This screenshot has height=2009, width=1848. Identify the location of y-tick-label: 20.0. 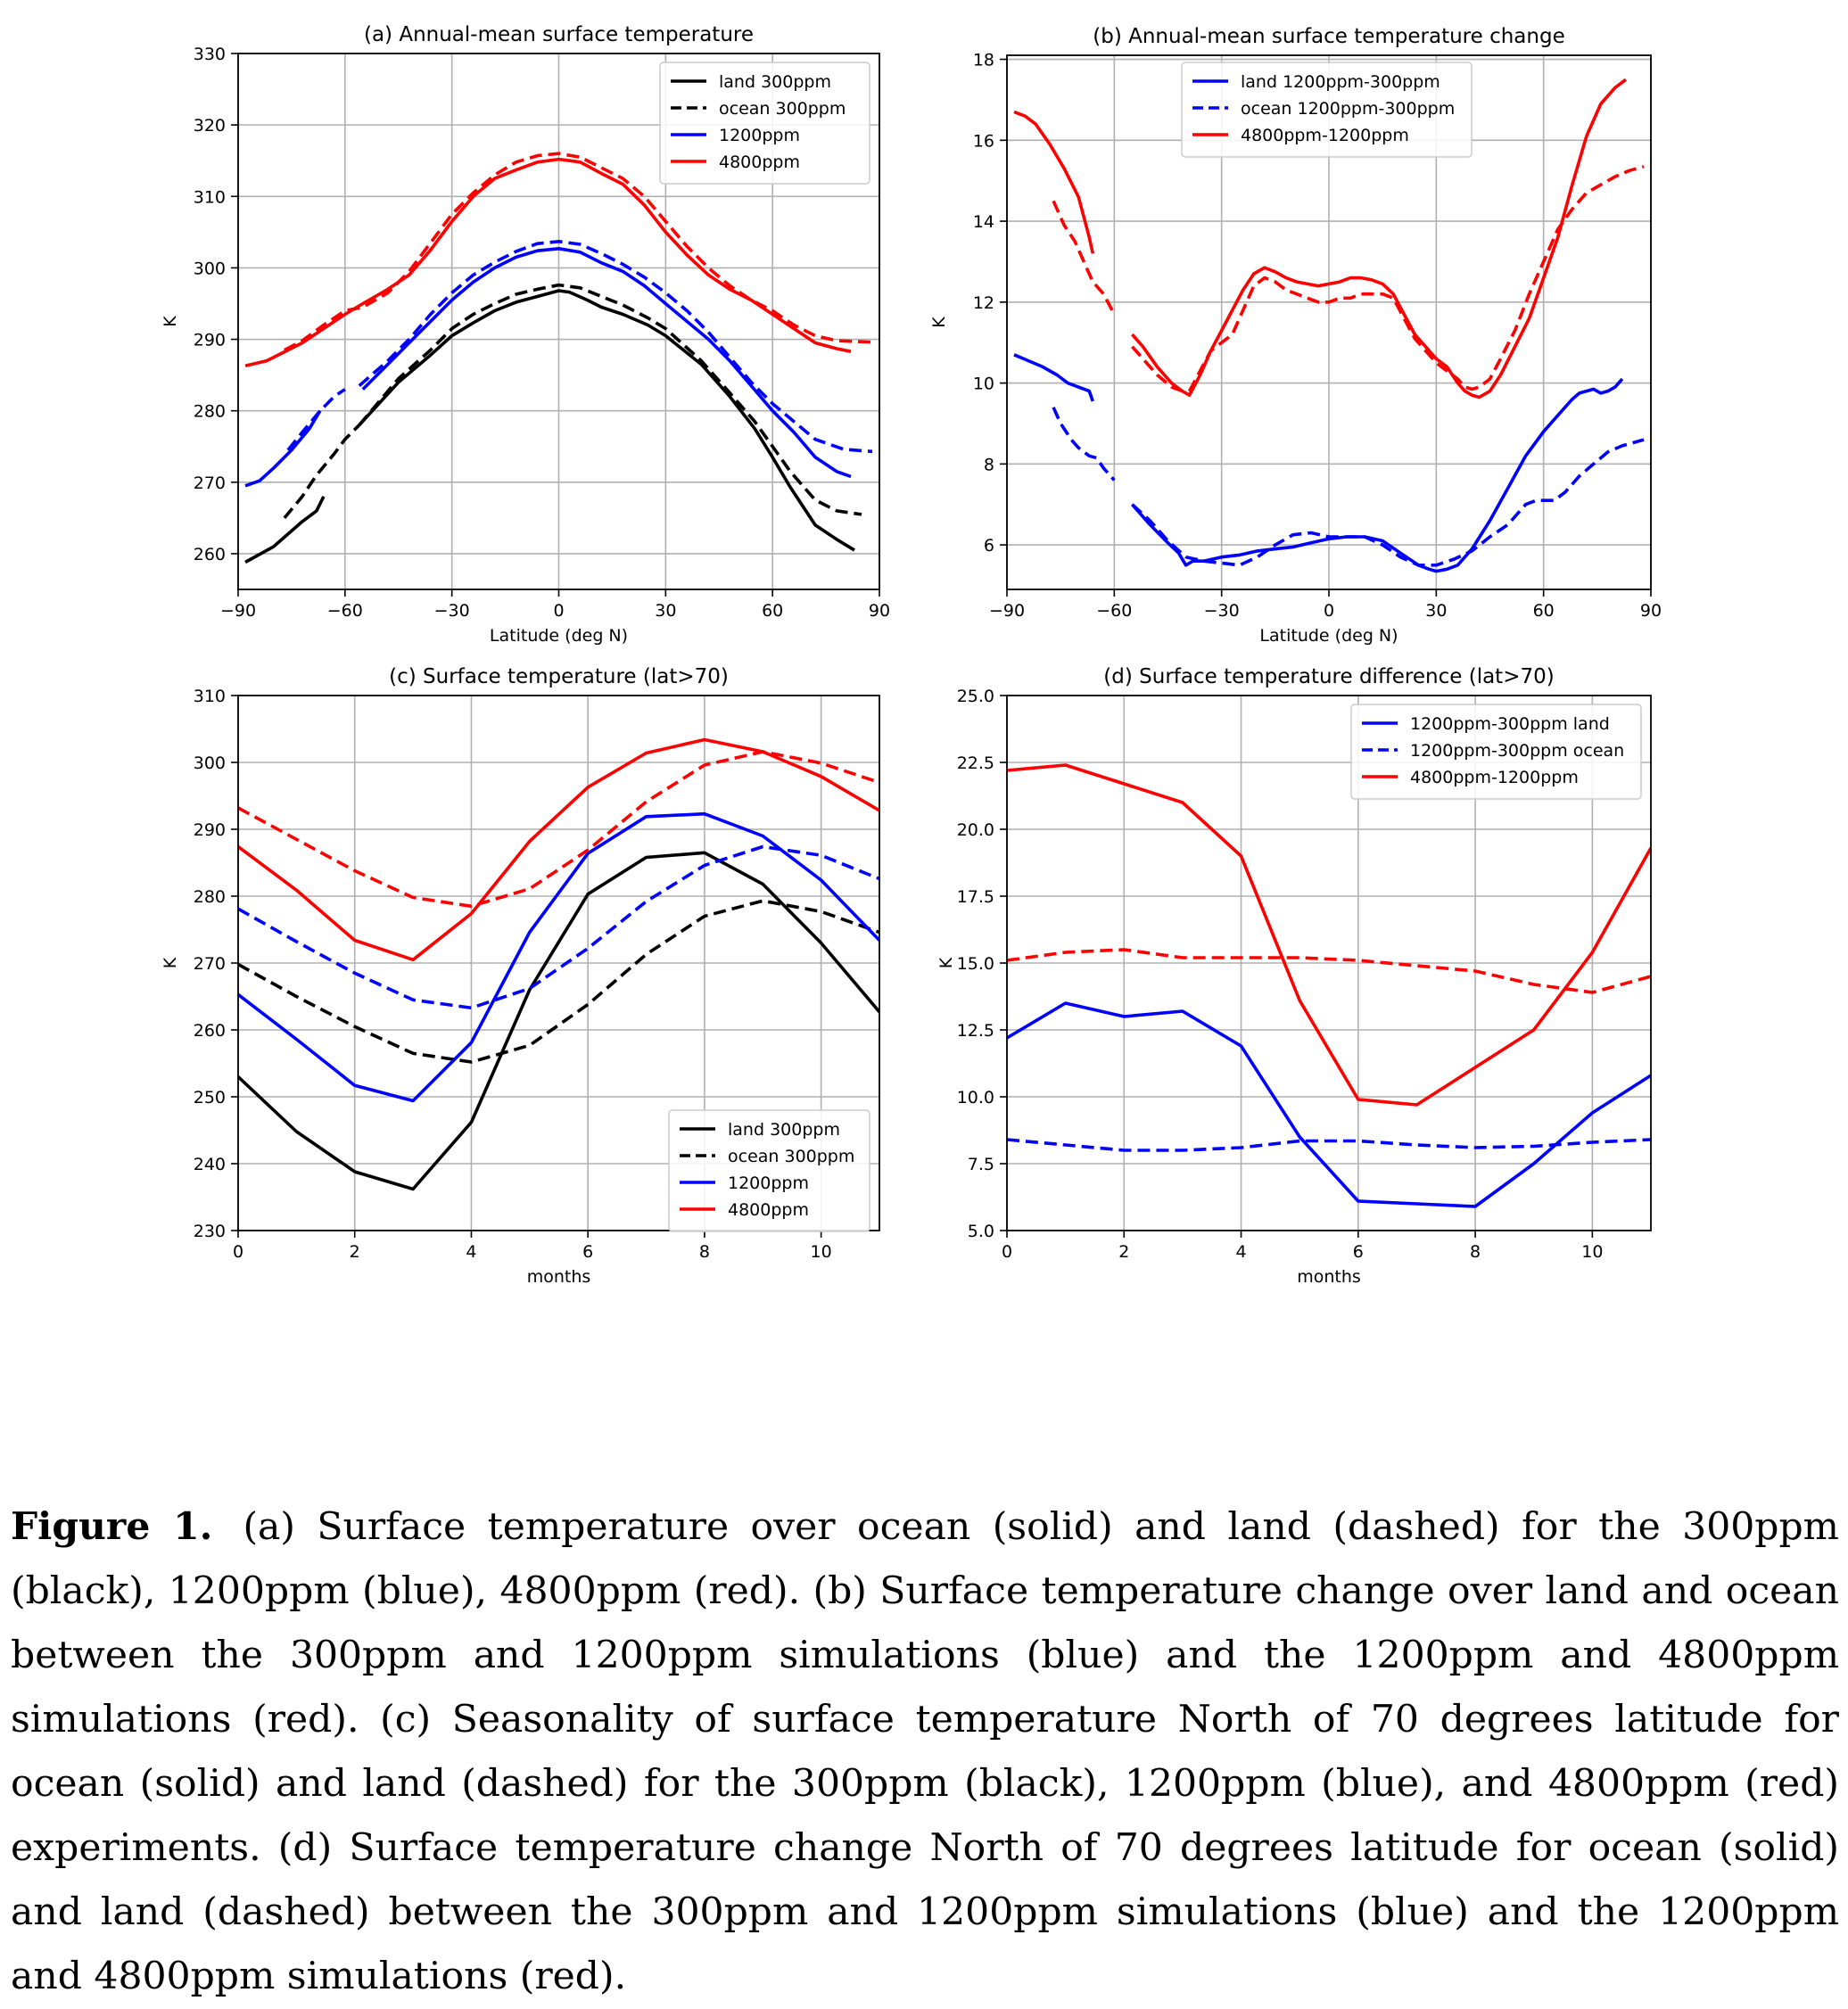
(975, 830).